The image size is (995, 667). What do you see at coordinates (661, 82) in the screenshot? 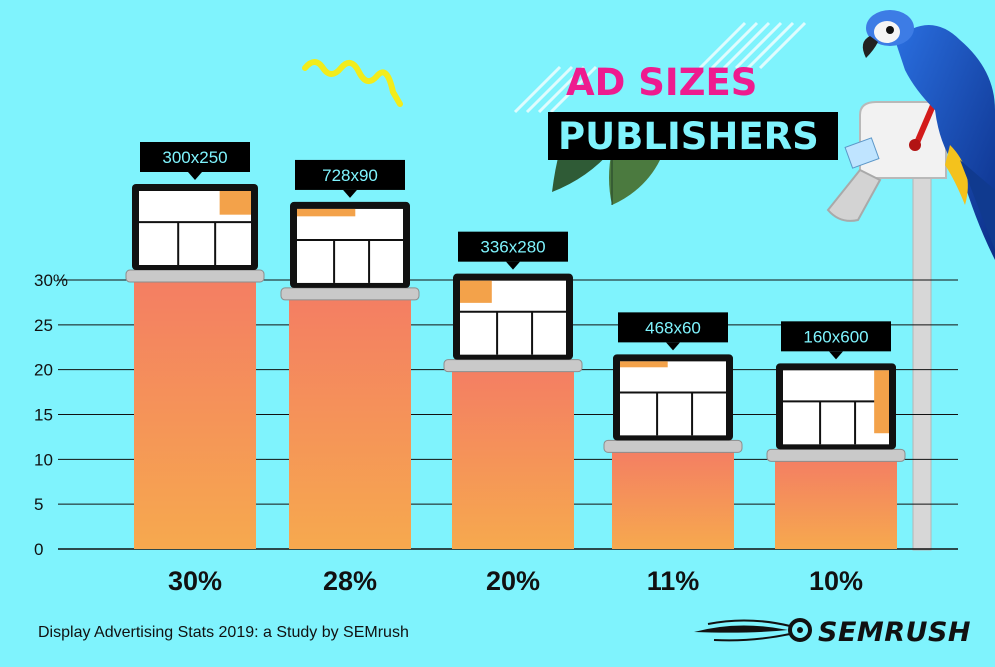
I see `title-line1: AD SIZES` at bounding box center [661, 82].